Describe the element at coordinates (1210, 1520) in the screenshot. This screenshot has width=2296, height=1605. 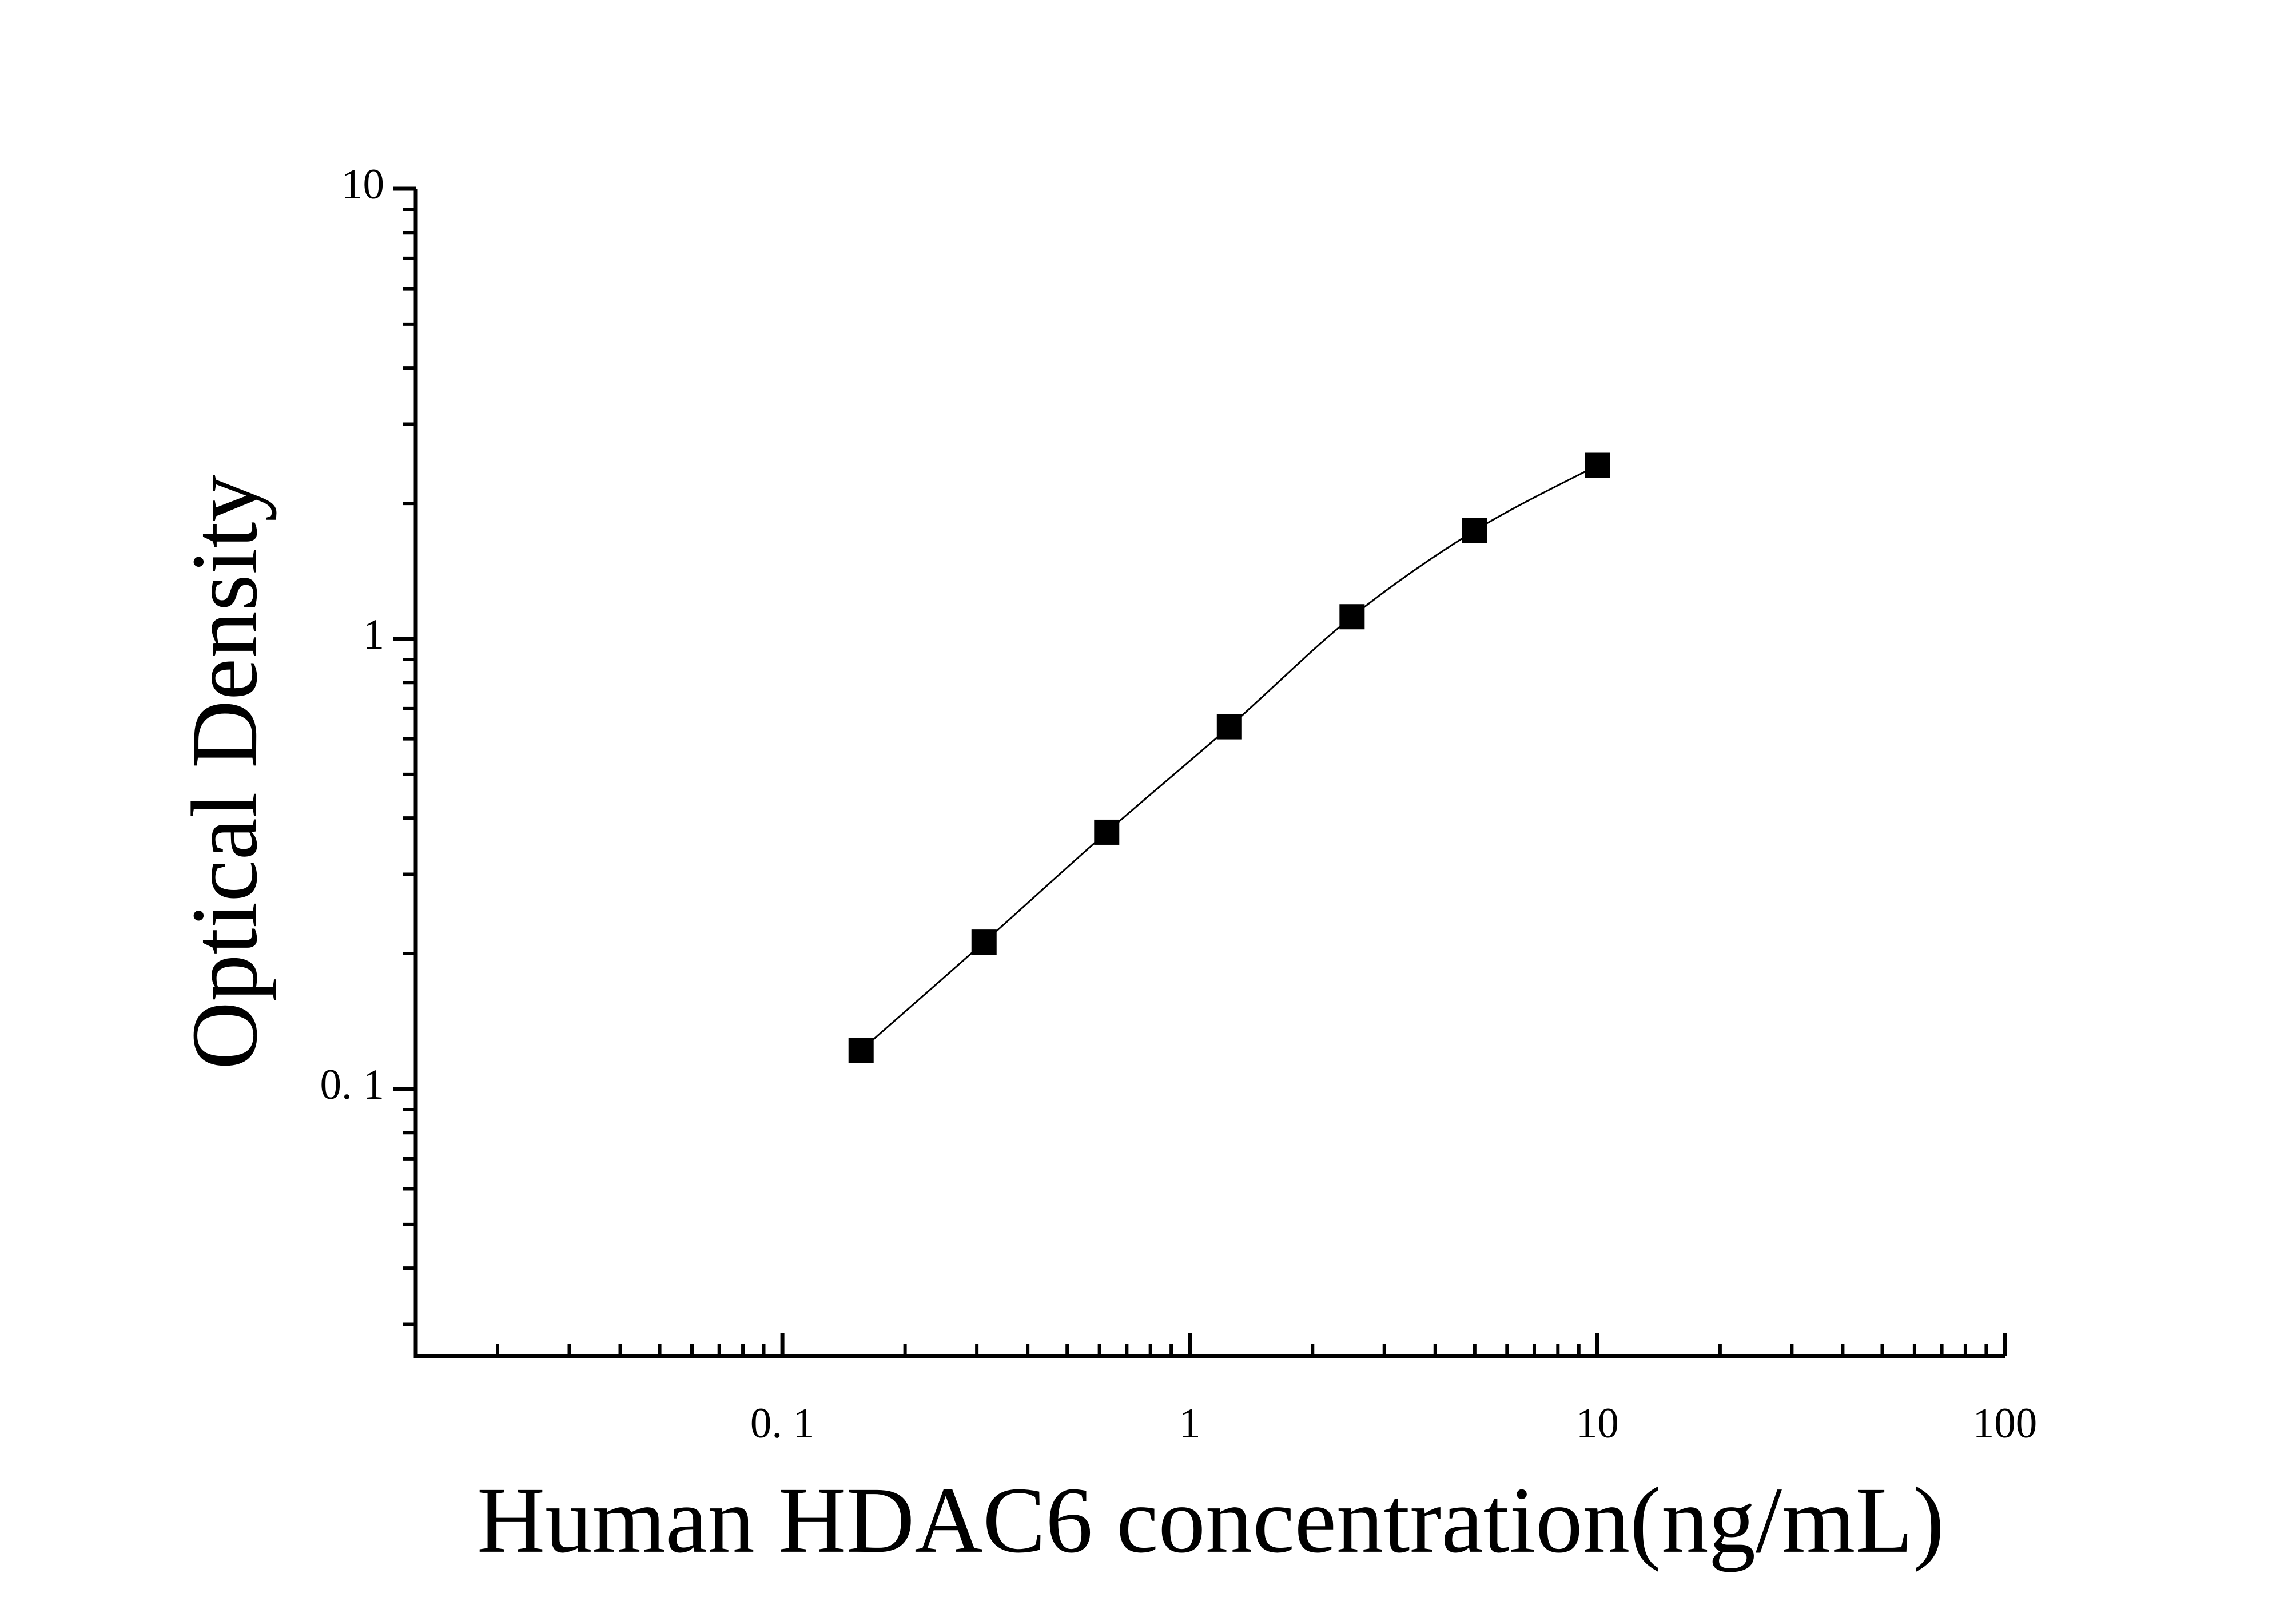
I see `x-axis-title: Human HDAC6 concentration(ng/mL)` at that location.